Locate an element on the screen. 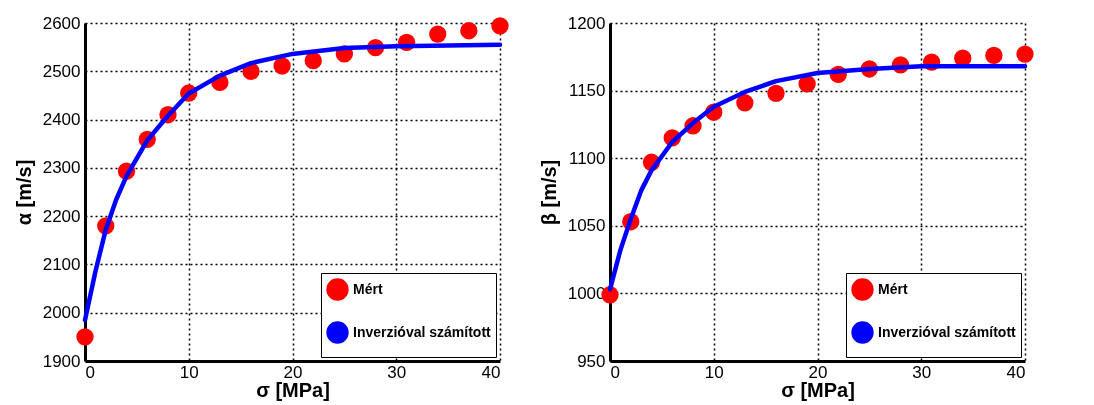 Image resolution: width=1094 pixels, height=405 pixels. y-tick-label: 2400 is located at coordinates (61, 120).